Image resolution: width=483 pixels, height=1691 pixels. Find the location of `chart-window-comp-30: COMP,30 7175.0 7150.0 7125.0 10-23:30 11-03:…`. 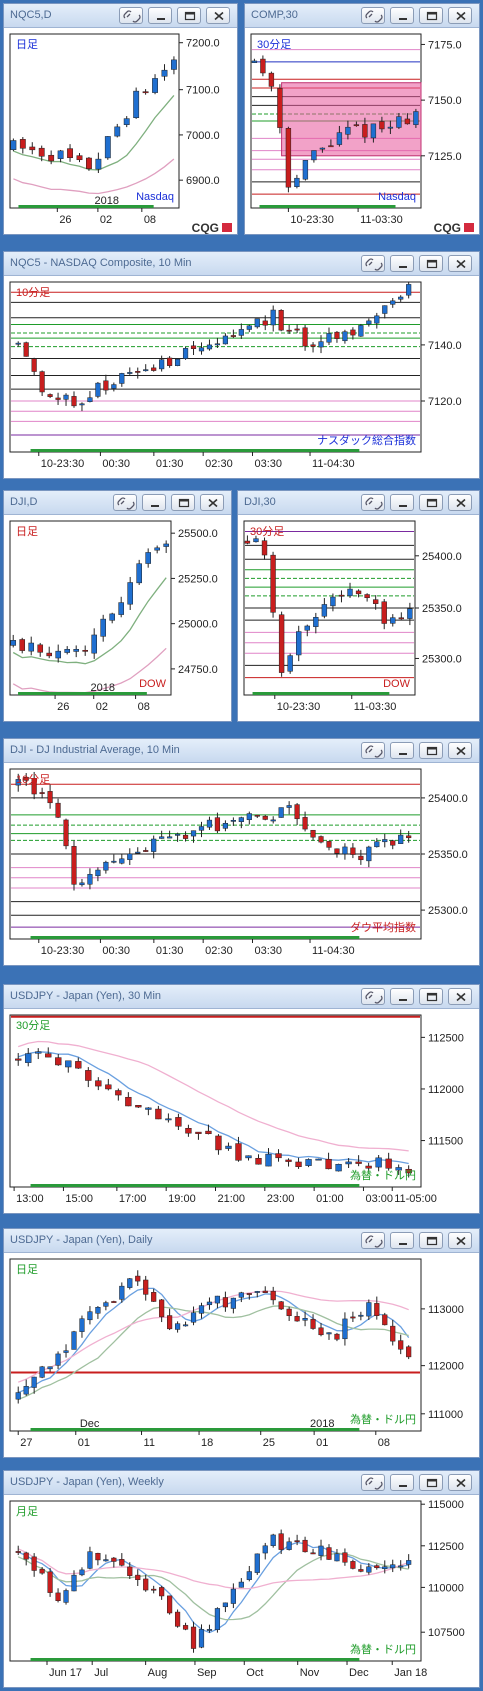

chart-window-comp-30: COMP,30 7175.0 7150.0 7125.0 10-23:30 11-03:… is located at coordinates (362, 119).